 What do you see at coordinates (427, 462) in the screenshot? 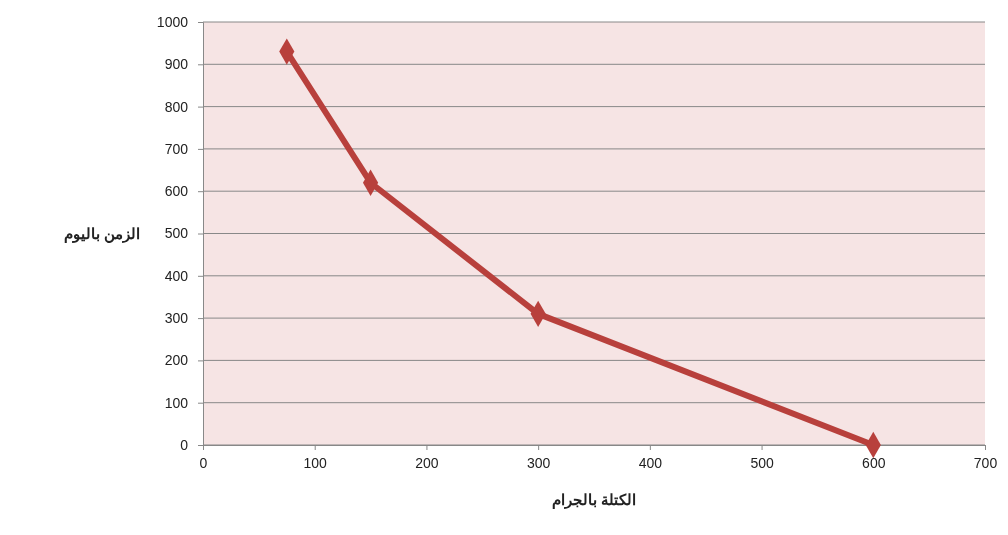
I see `x-tick-label: 200` at bounding box center [427, 462].